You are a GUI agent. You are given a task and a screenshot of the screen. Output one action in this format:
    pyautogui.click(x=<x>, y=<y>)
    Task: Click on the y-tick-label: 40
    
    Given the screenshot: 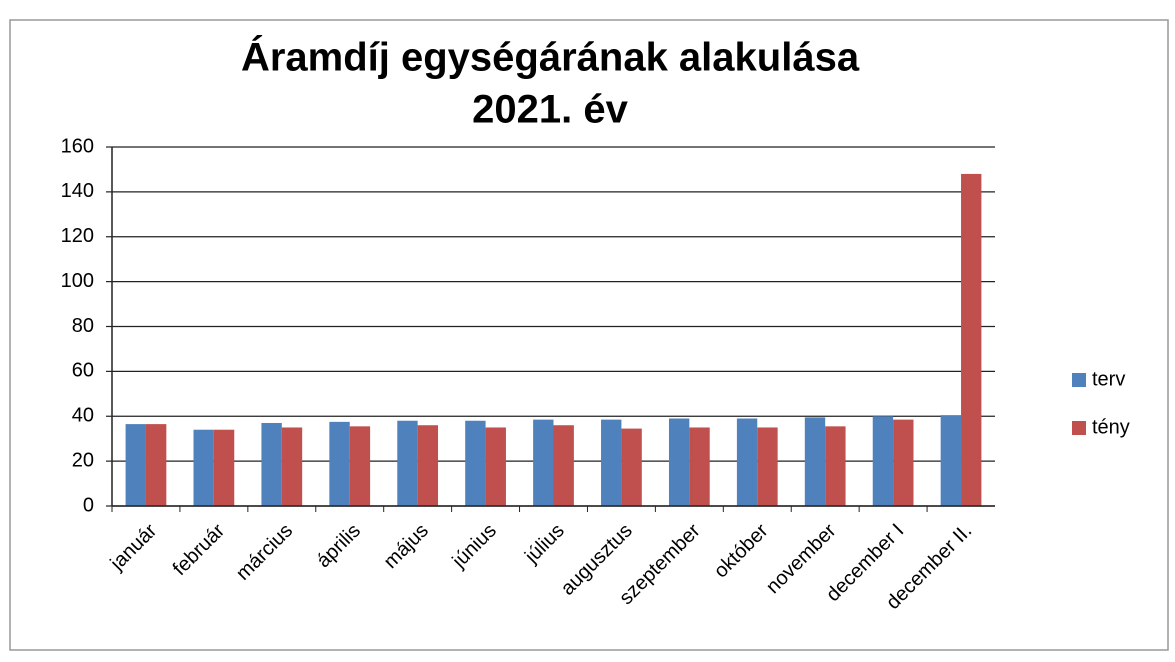 What is the action you would take?
    pyautogui.click(x=83, y=416)
    